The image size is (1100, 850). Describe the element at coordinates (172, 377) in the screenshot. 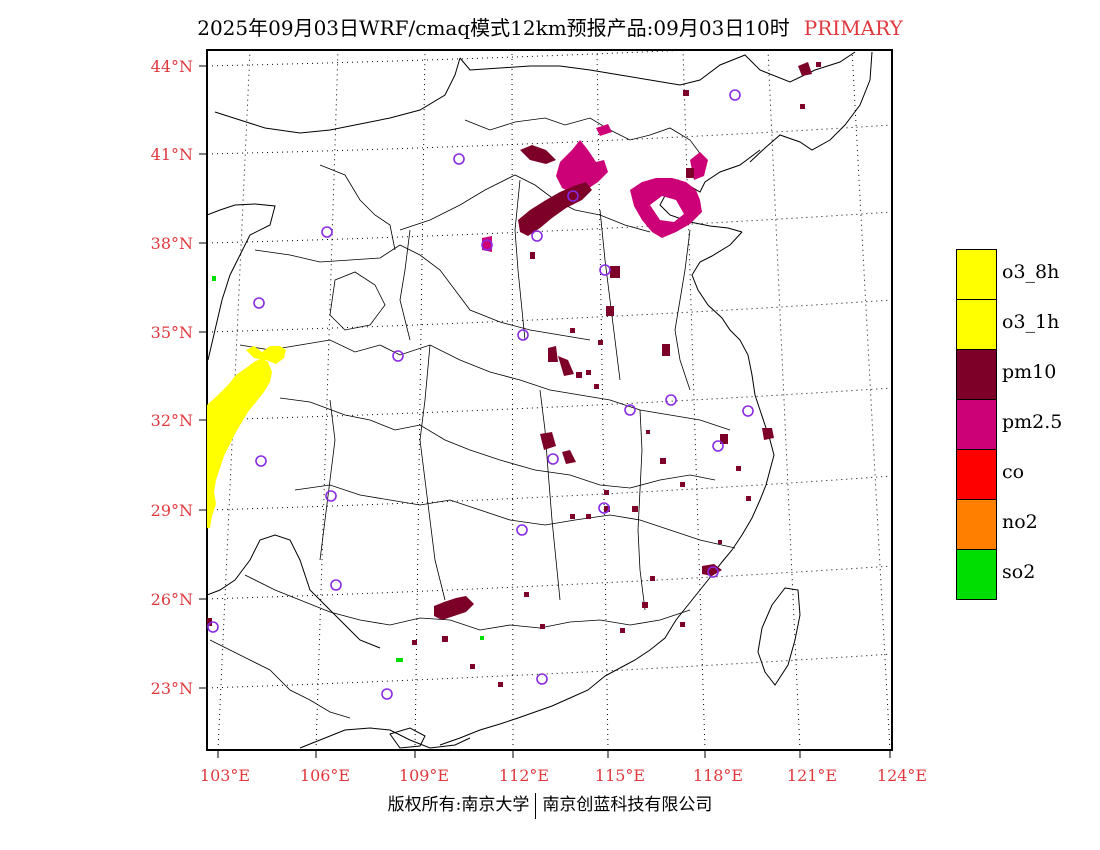

I see `lat-labels: 44°N 41°N 38°N 35°N 32°N 29°N 26°N 23°N` at that location.